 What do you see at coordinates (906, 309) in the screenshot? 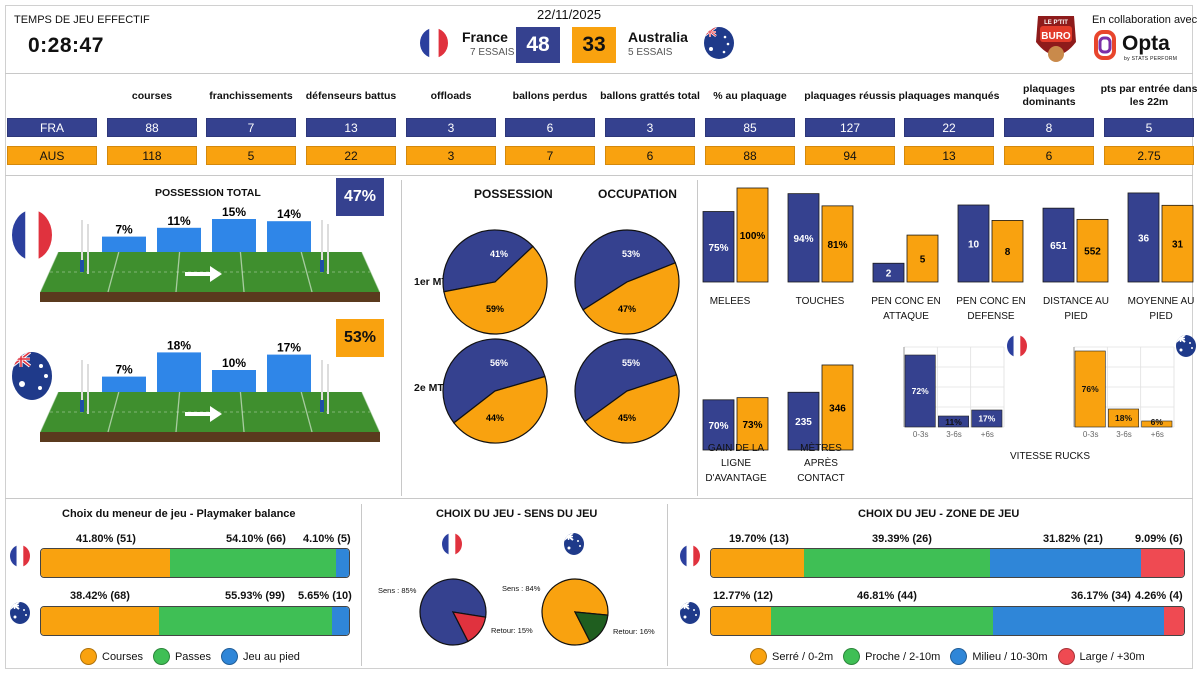
I see `stat-label-pen-attaque: PEN CONC EN ATTAQUE` at bounding box center [906, 309].